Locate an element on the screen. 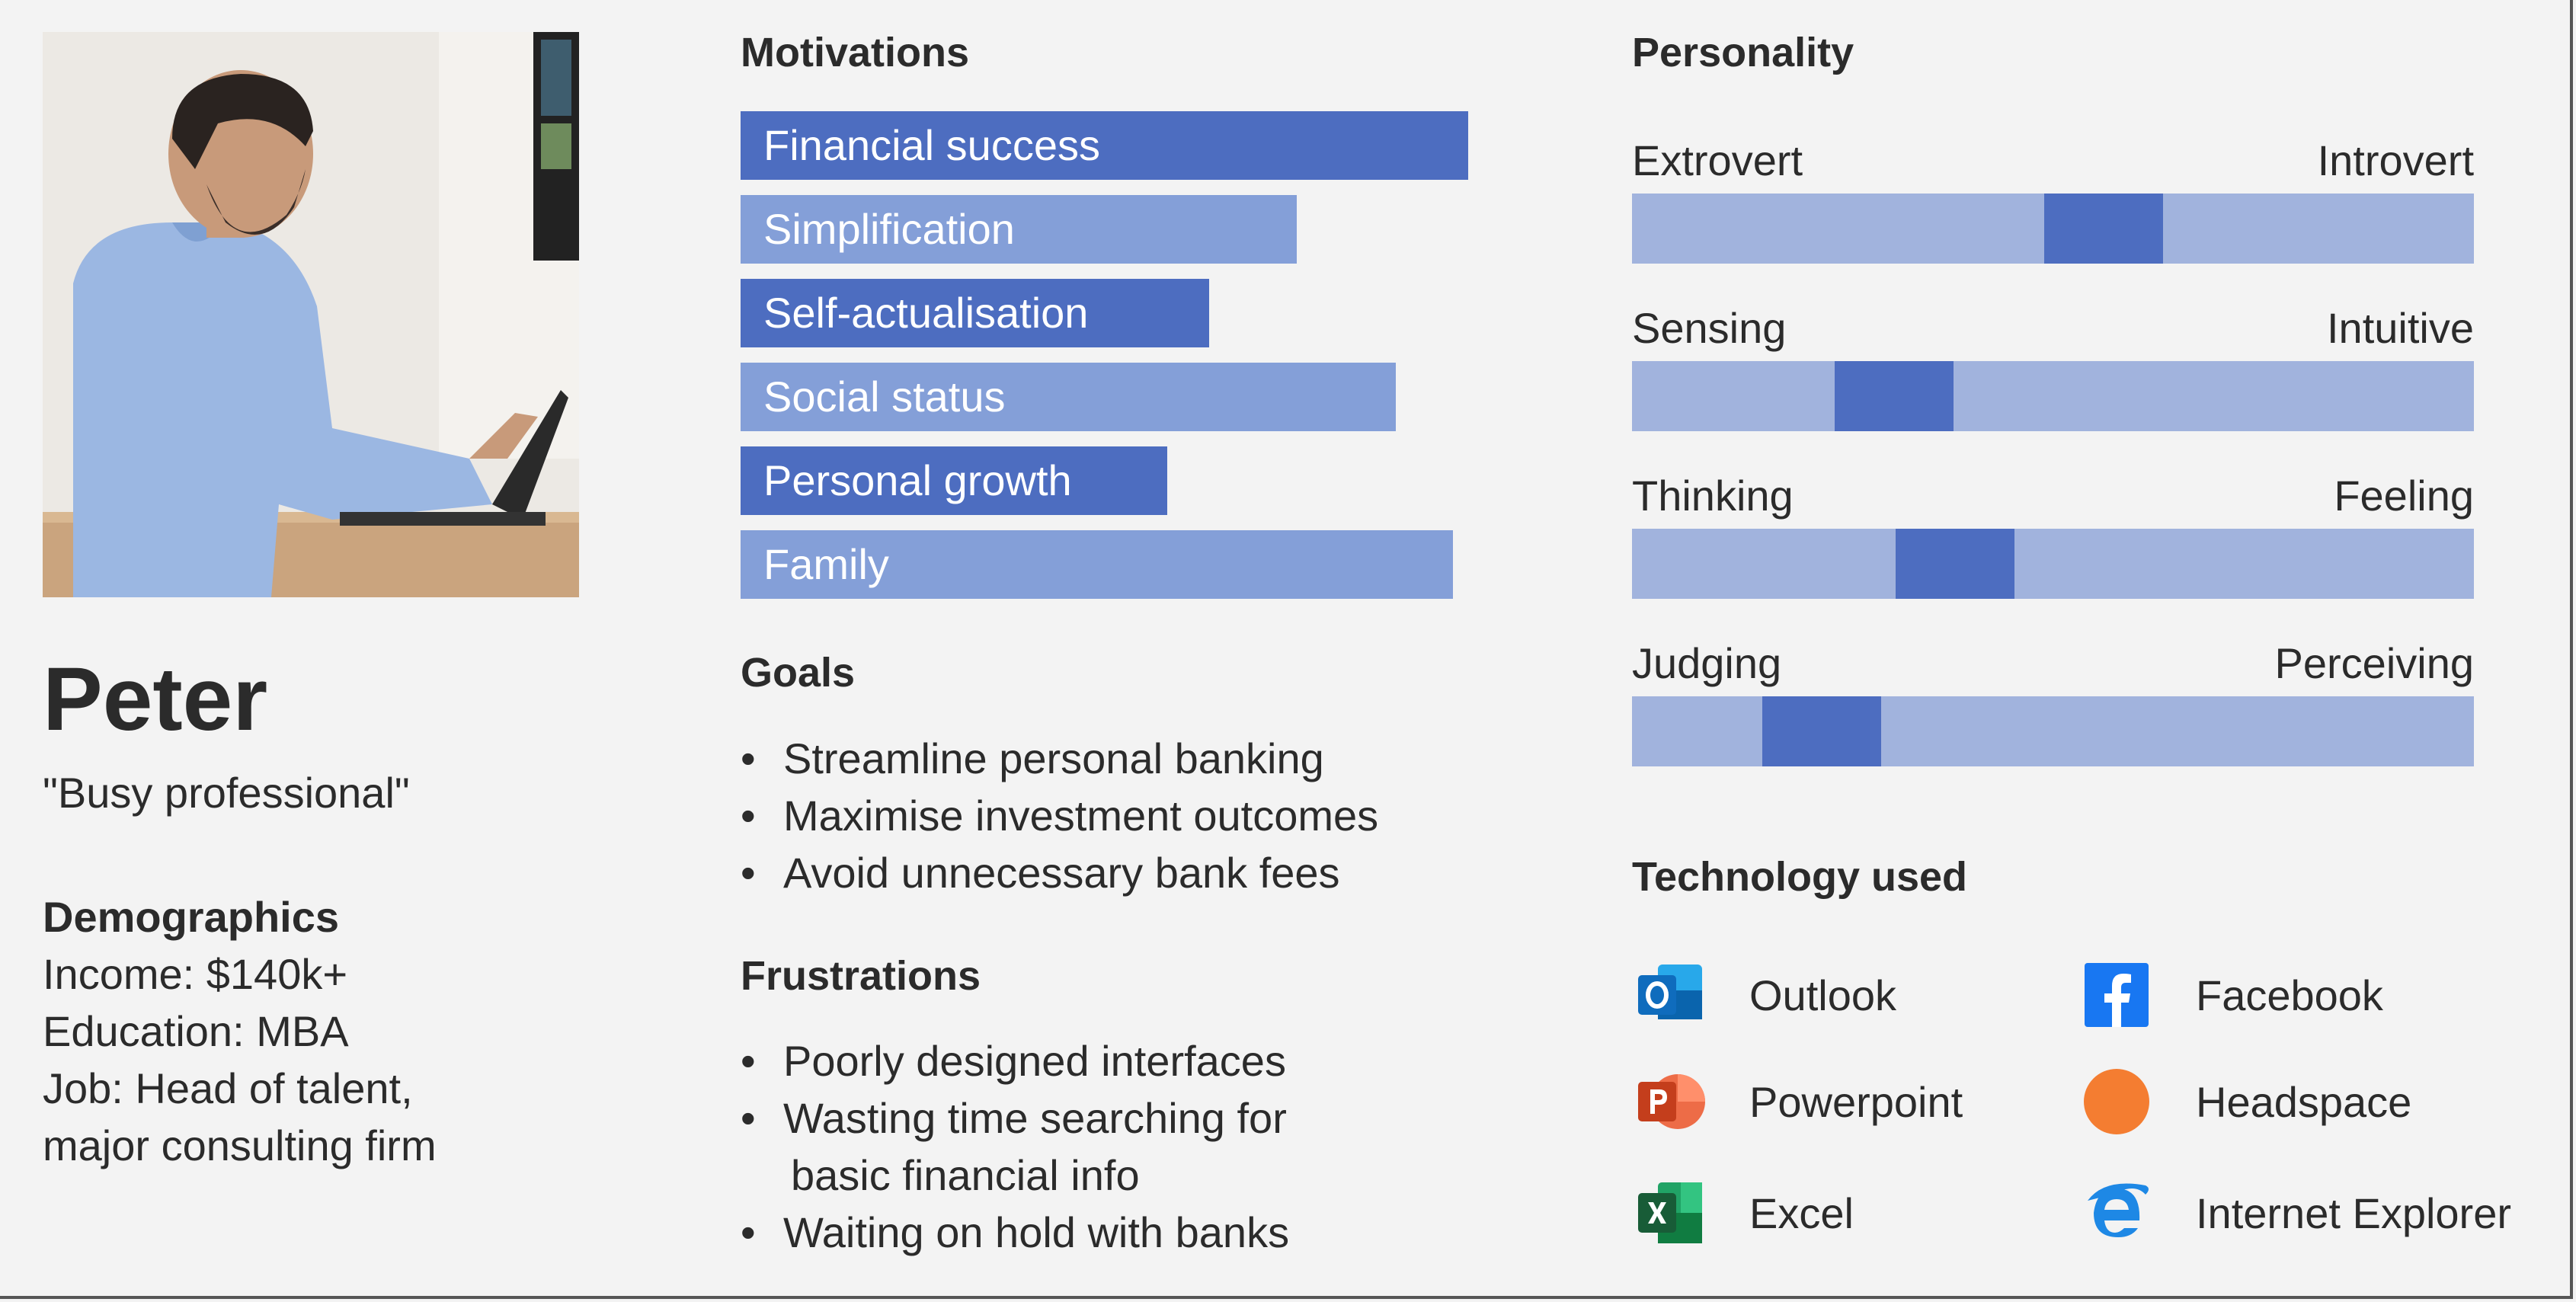  motivation-label: Simplification is located at coordinates (889, 229).